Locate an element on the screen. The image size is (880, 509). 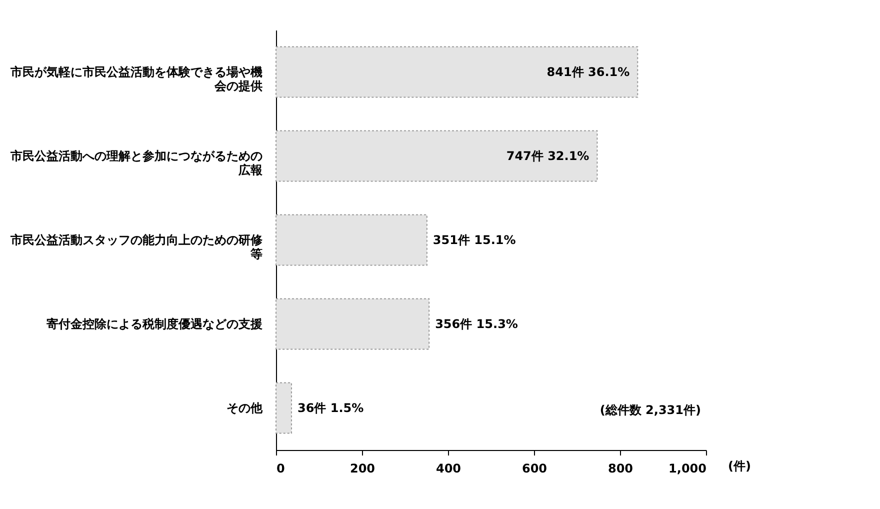
data-label: 747件 32.1% is located at coordinates (548, 156).